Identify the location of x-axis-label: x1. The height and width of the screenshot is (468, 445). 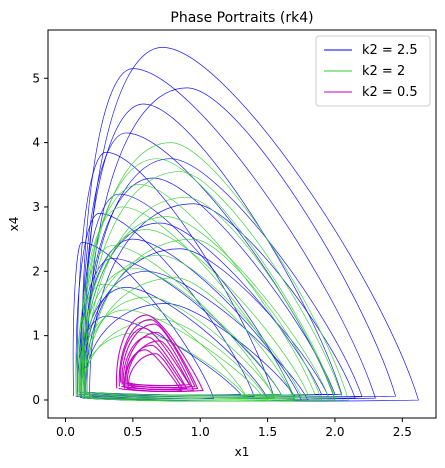
(242, 452).